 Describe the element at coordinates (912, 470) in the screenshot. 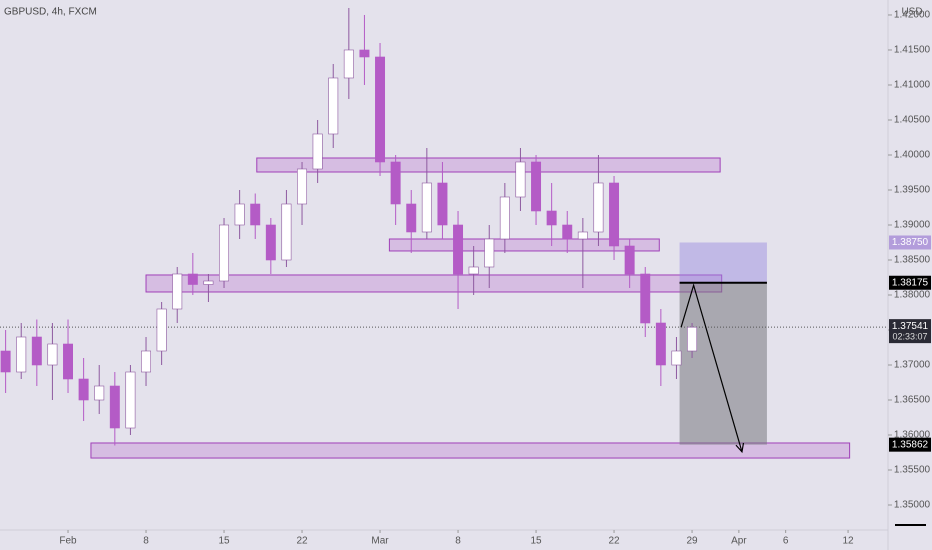

I see `y-tick-label: 1.35500` at that location.